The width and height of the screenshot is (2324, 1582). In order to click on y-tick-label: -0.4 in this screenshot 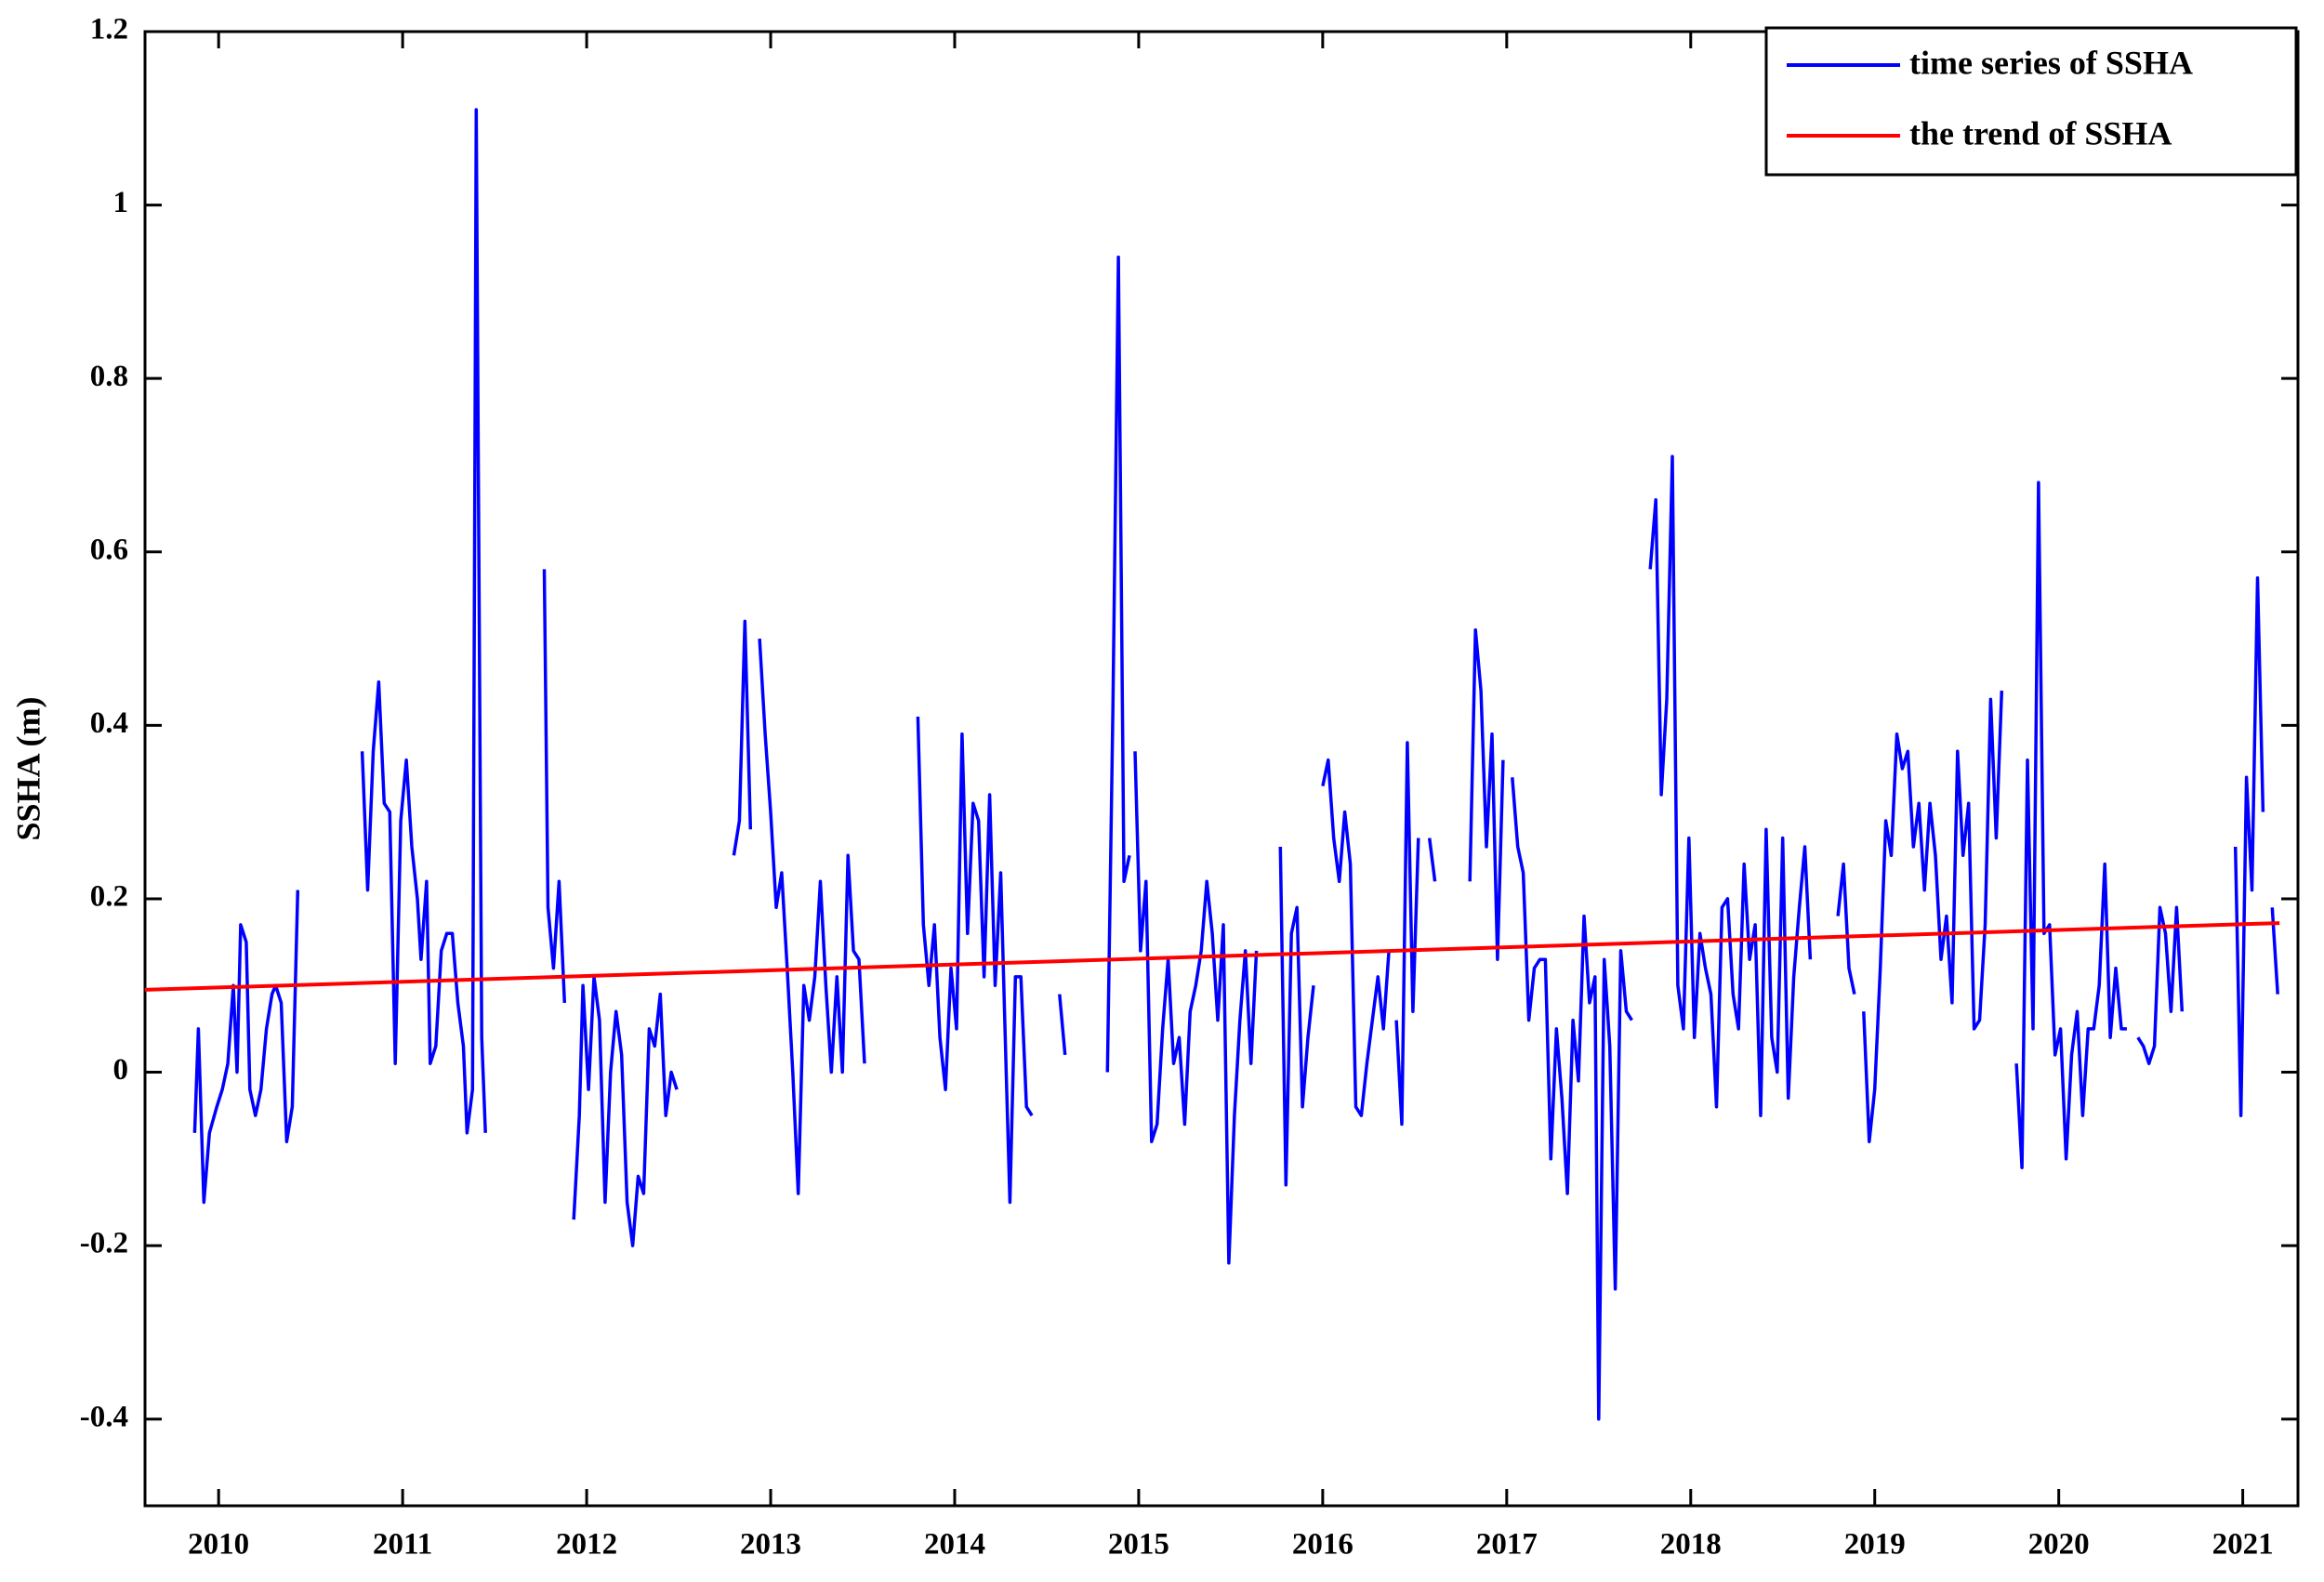, I will do `click(104, 1416)`.